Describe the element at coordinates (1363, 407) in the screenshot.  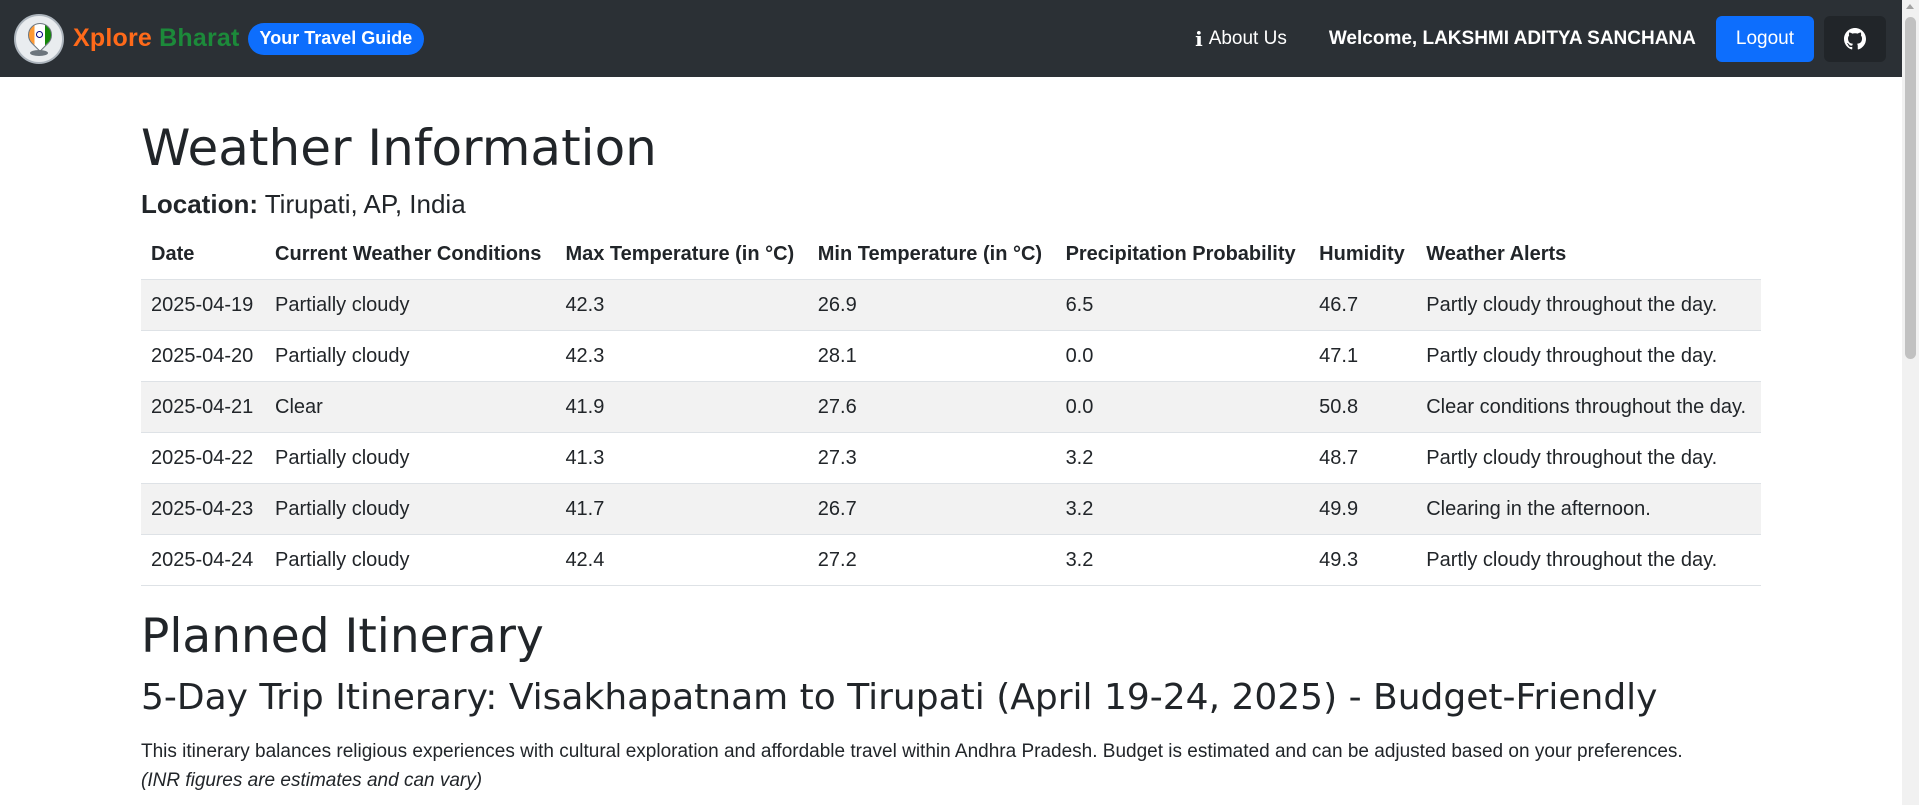
I see `cell-humidity: 50.8` at that location.